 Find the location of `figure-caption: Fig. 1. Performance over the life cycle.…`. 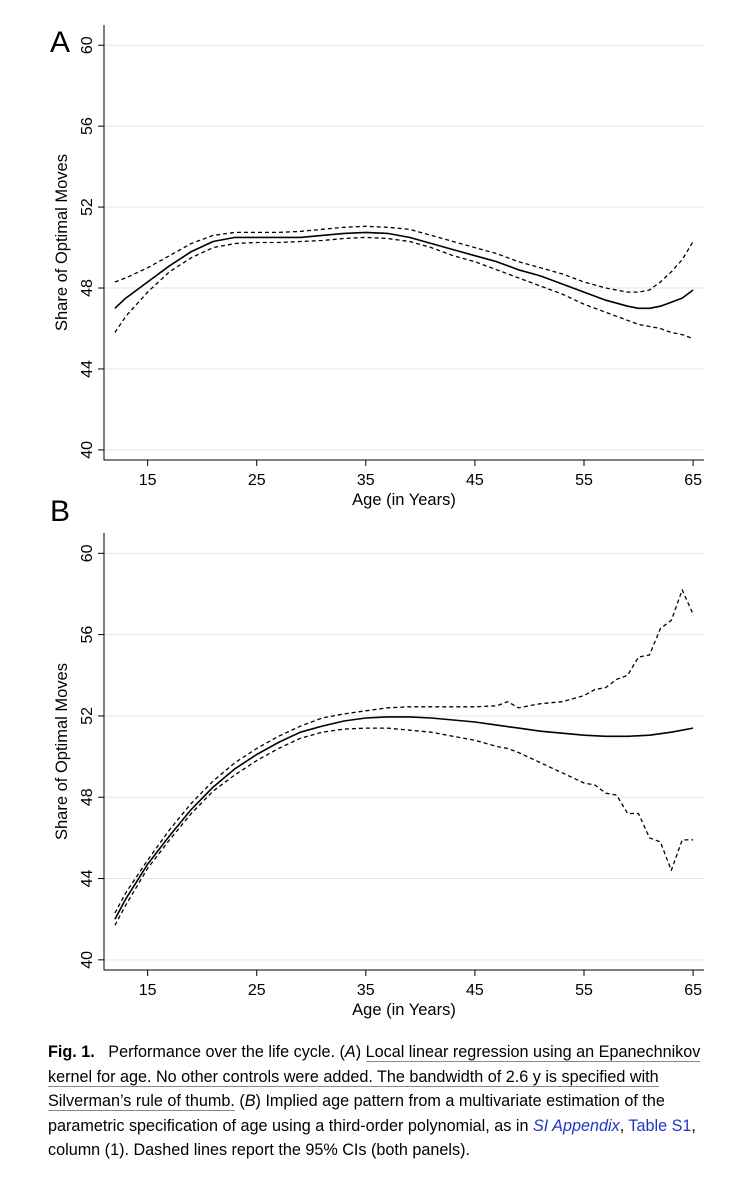

figure-caption: Fig. 1. Performance over the life cycle.… is located at coordinates (374, 1101).